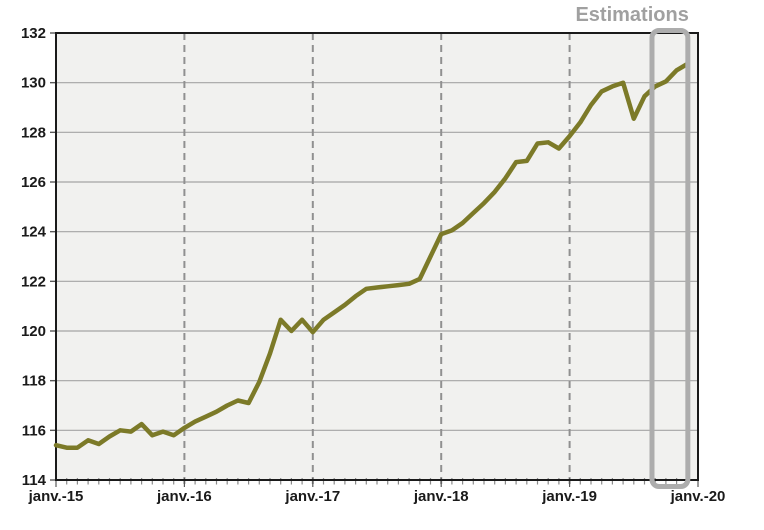 This screenshot has height=530, width=764. Describe the element at coordinates (569, 496) in the screenshot. I see `x-axis-label: janv.-19` at that location.